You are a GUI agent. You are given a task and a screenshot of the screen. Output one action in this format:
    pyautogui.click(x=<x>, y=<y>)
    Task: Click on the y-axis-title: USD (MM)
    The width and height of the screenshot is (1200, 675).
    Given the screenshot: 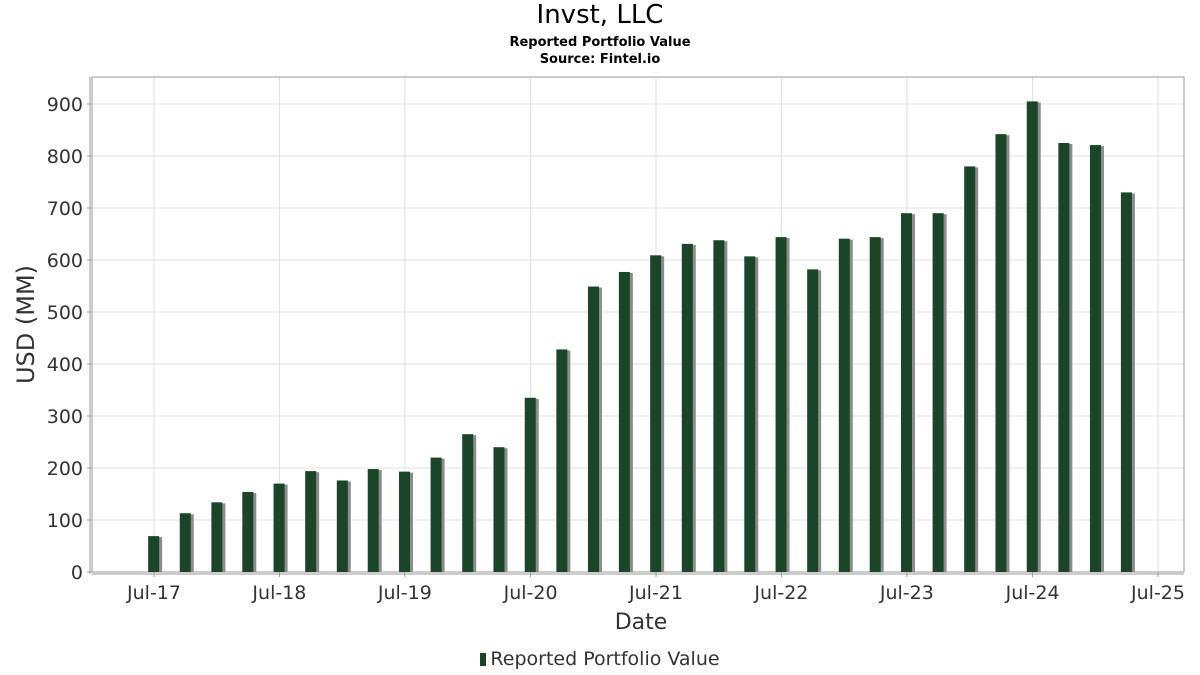 What is the action you would take?
    pyautogui.click(x=26, y=324)
    